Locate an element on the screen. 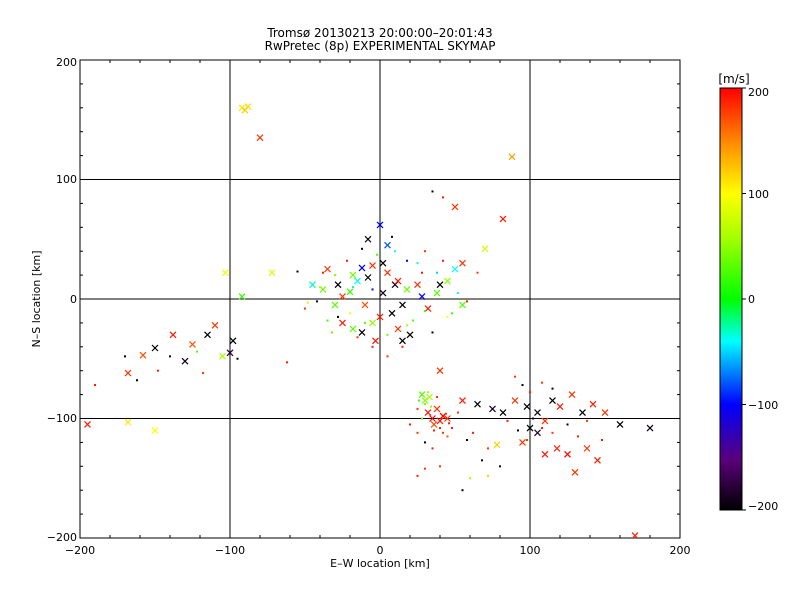  chart-subtitle: RwPretec (8p) EXPERIMENTAL SKYMAP is located at coordinates (380, 46).